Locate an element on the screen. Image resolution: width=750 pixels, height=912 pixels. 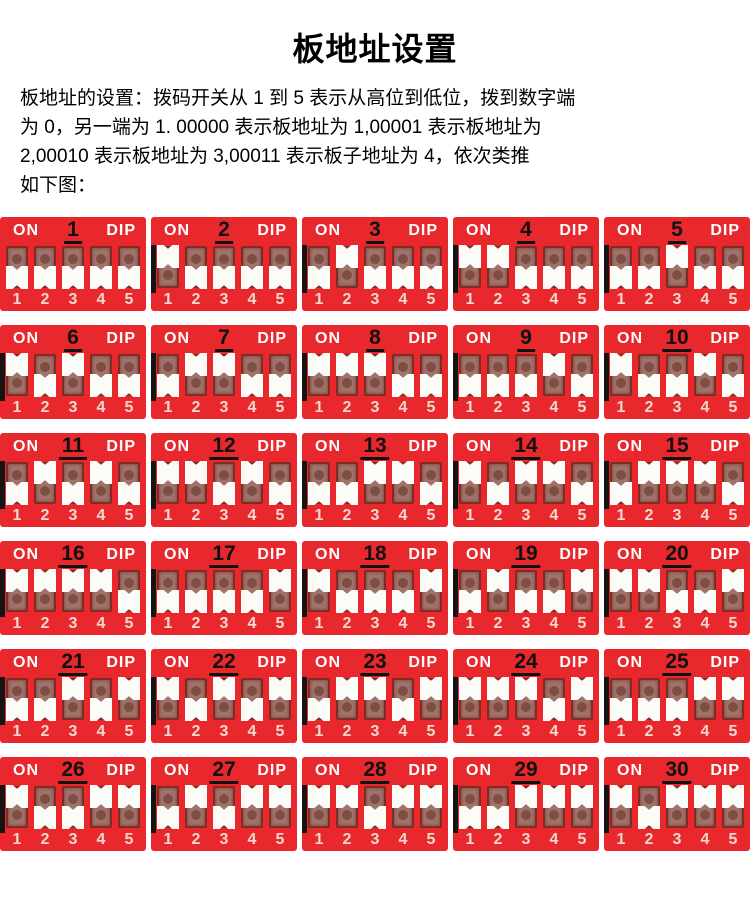
address-number: 6 is located at coordinates (73, 339).